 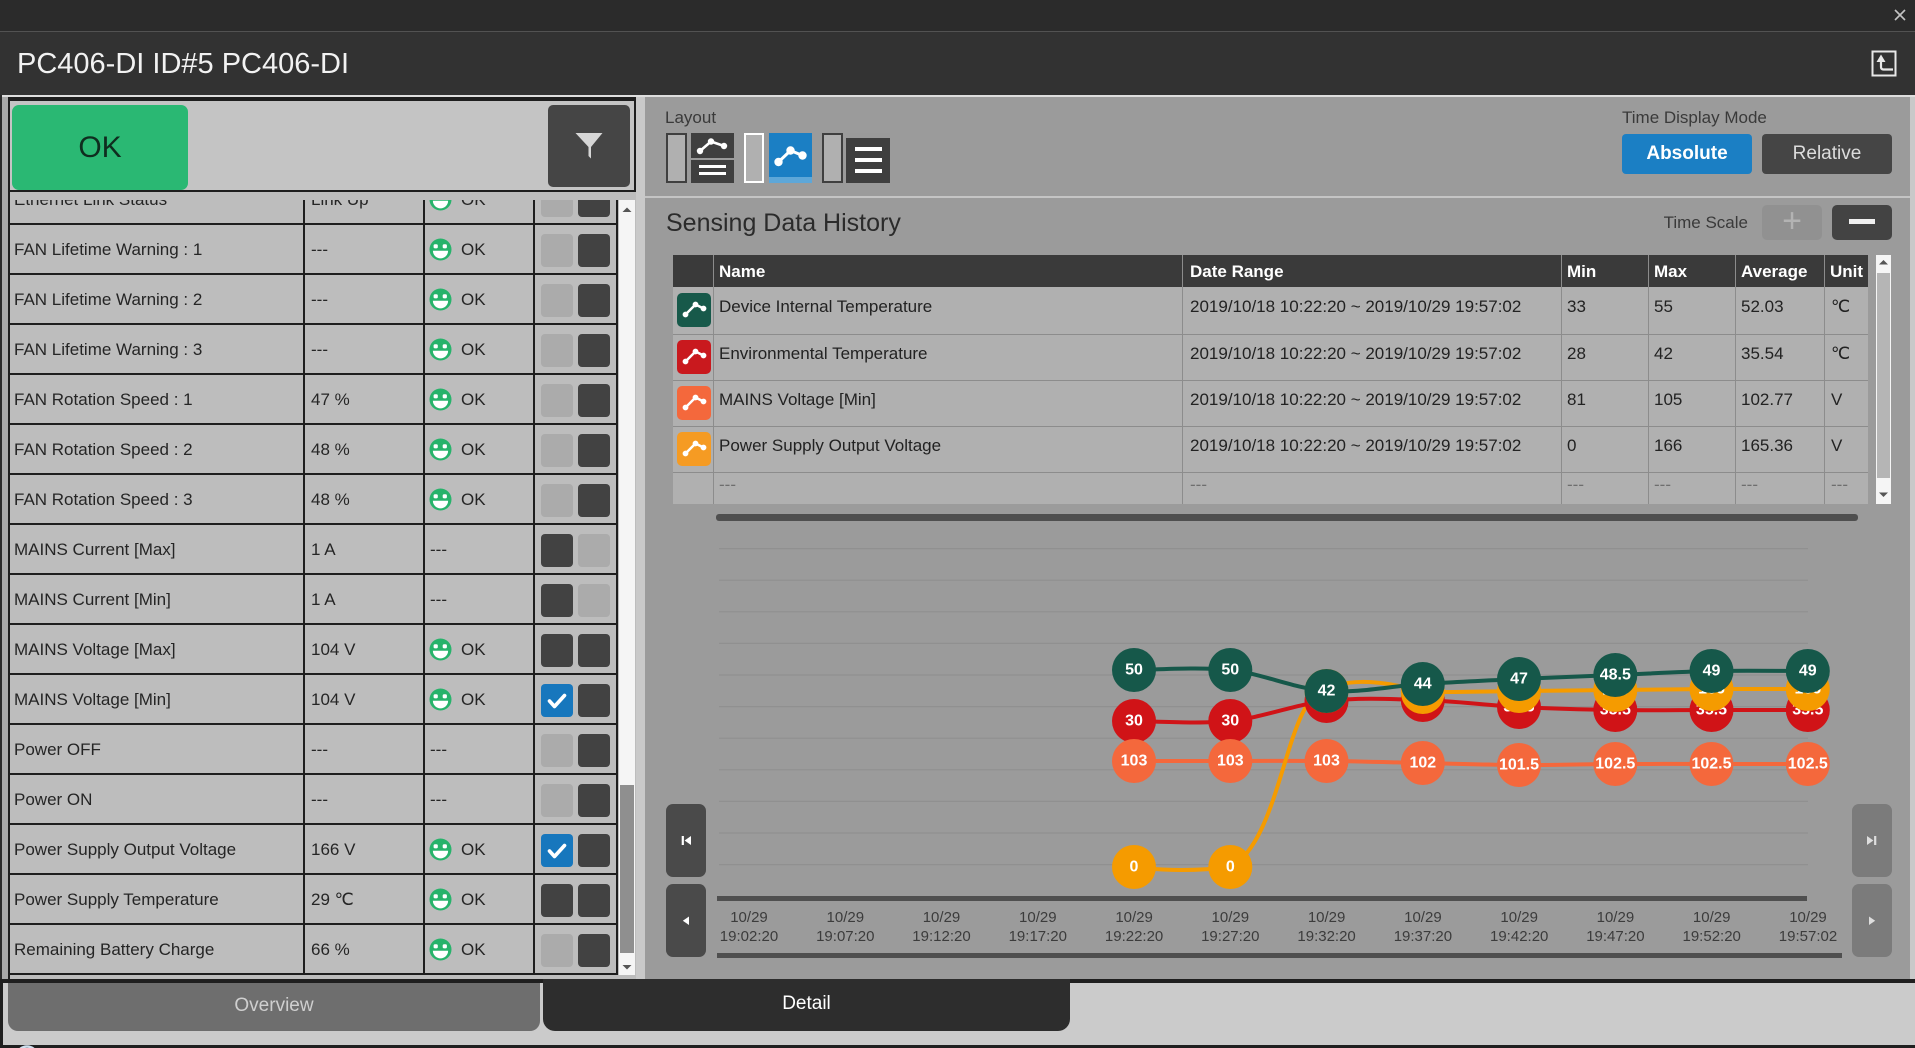 What do you see at coordinates (1519, 936) in the screenshot?
I see `svg-text: 19:42:20` at bounding box center [1519, 936].